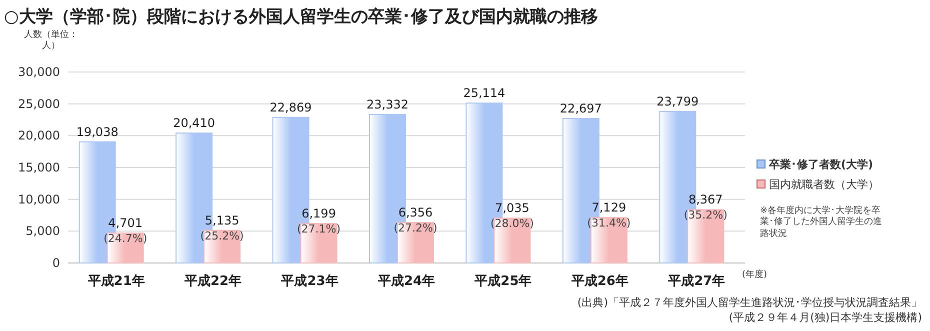 The image size is (930, 331). What do you see at coordinates (581, 108) in the screenshot?
I see `data-label: 22,697` at bounding box center [581, 108].